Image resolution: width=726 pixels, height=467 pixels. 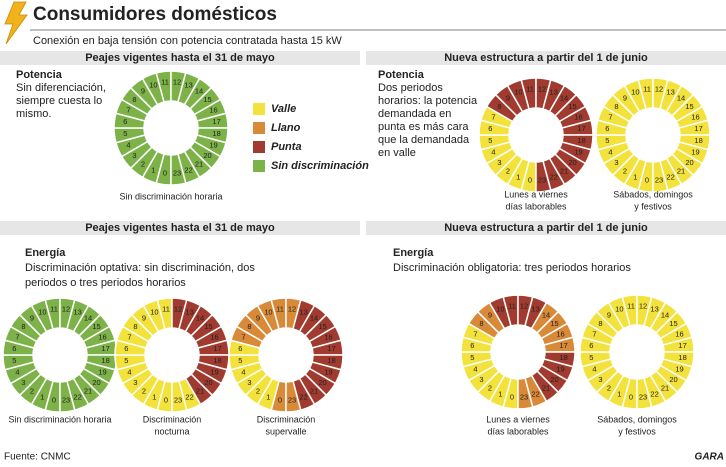 I want to click on legend-swatch, so click(x=259, y=147).